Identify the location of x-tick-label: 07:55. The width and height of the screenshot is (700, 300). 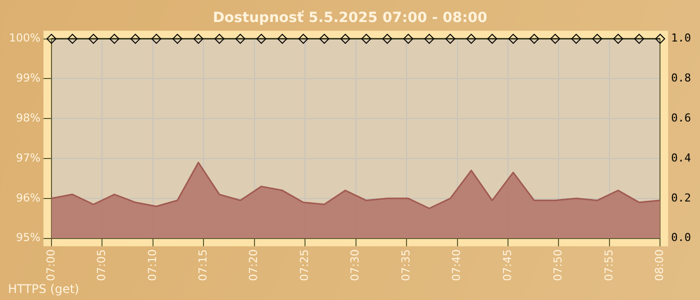
(609, 265).